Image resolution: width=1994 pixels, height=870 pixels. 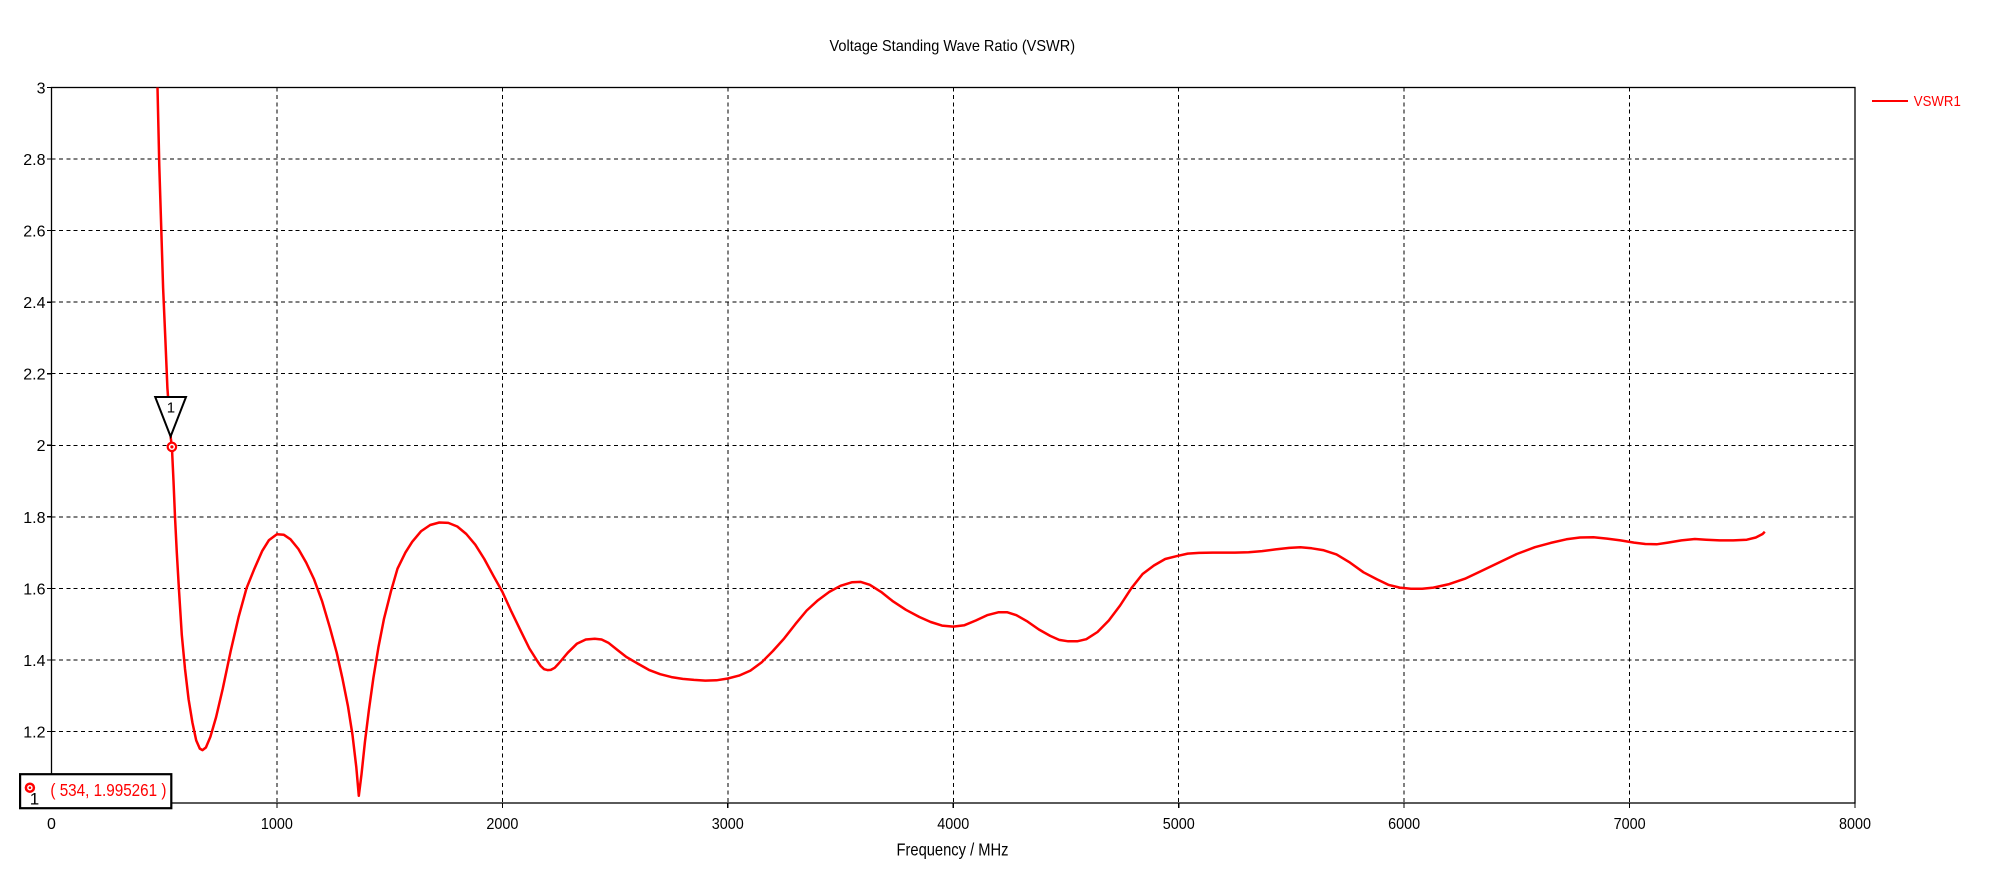 What do you see at coordinates (1937, 101) in the screenshot?
I see `svg-text: VSWR1` at bounding box center [1937, 101].